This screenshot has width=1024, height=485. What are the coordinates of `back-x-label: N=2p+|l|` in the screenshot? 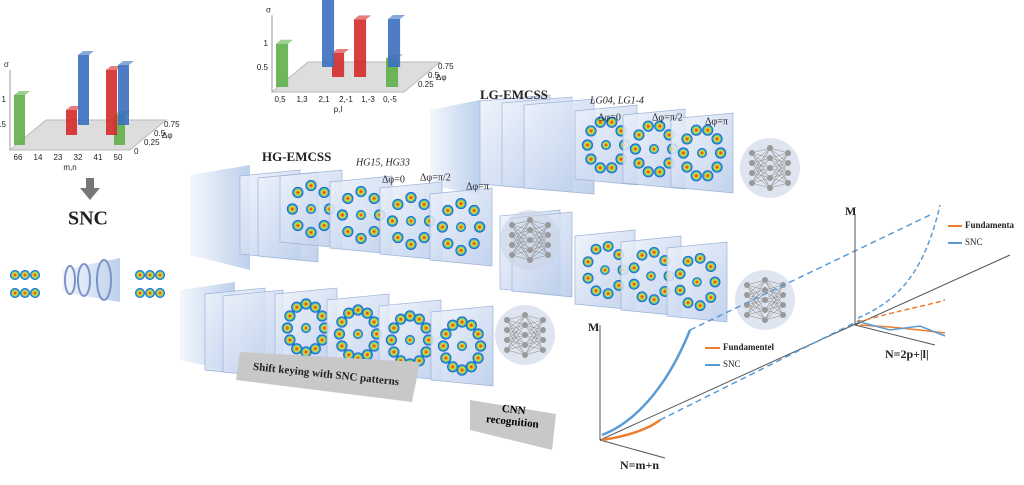 It's located at (907, 354).